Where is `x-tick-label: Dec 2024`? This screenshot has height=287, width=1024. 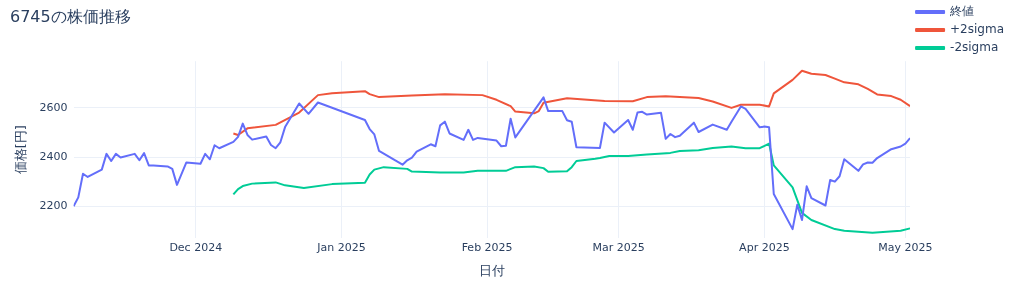 x-tick-label: Dec 2024 is located at coordinates (196, 247).